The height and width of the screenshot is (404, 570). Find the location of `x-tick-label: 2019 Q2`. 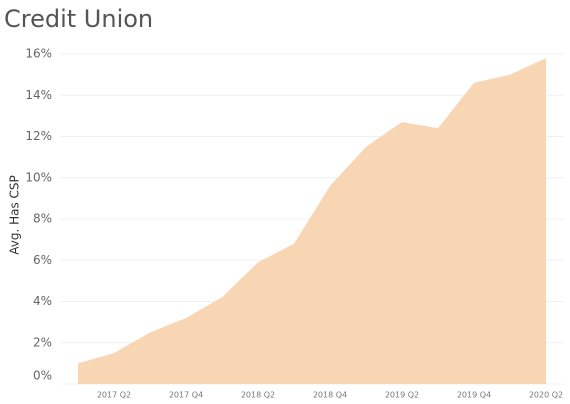

x-tick-label: 2019 Q2 is located at coordinates (402, 395).